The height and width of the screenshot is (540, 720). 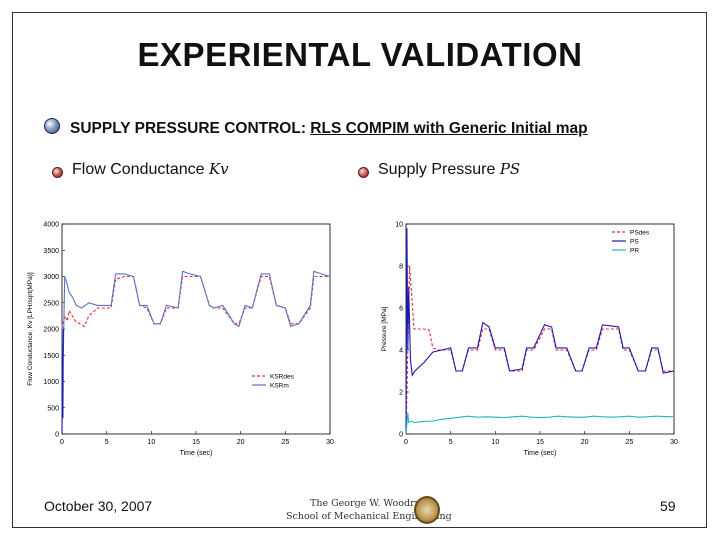 I want to click on y-tick-label: 4, so click(x=401, y=351).